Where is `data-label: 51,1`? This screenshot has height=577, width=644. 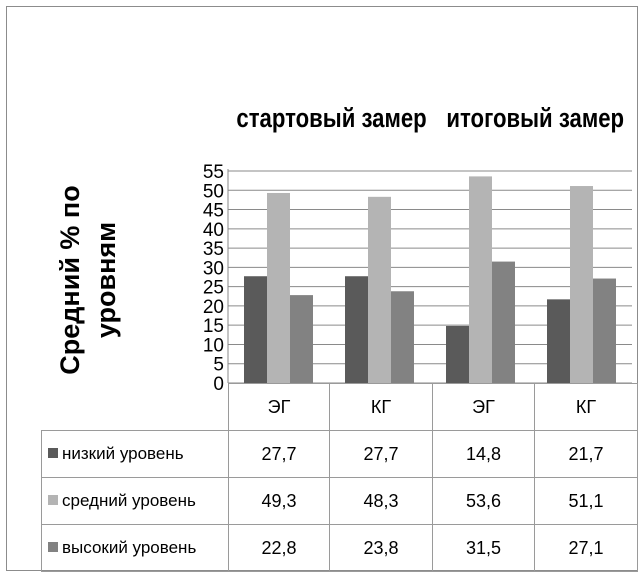
data-label: 51,1 is located at coordinates (586, 501).